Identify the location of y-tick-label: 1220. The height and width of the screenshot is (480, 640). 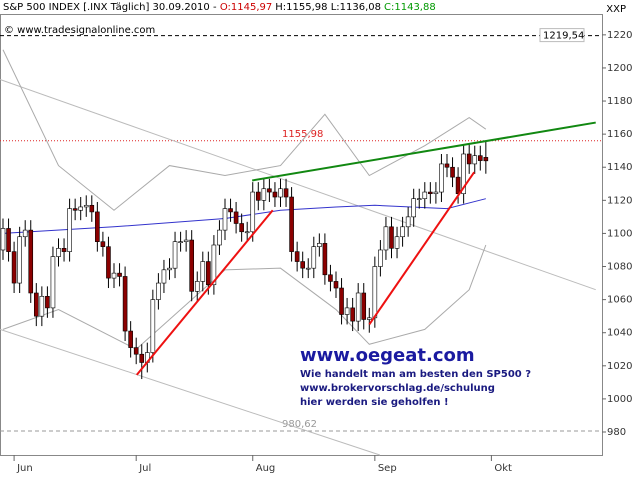
(619, 35).